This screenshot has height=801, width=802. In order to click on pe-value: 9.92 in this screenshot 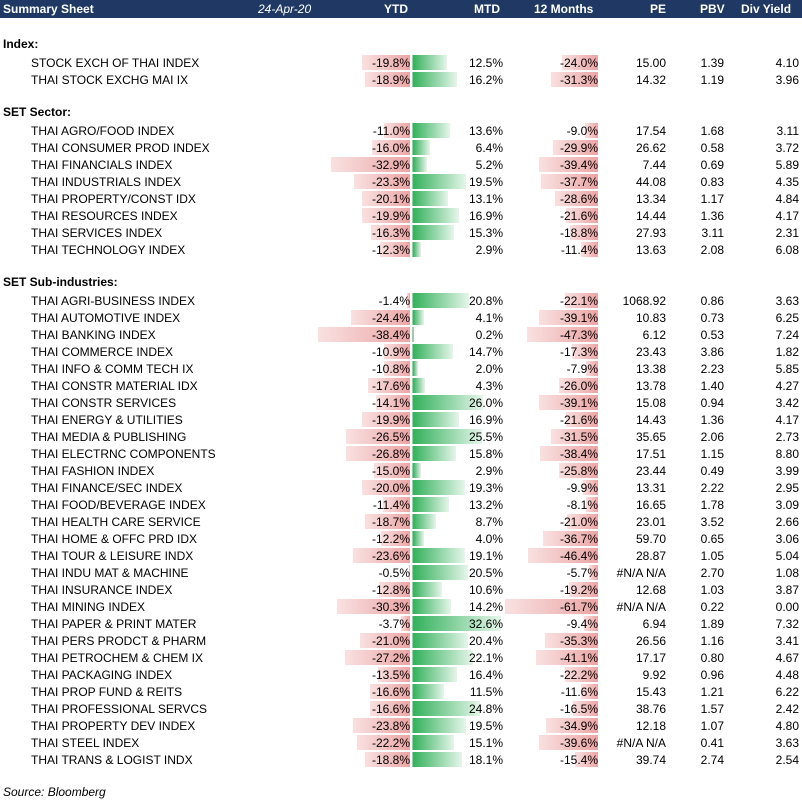, I will do `click(654, 675)`.